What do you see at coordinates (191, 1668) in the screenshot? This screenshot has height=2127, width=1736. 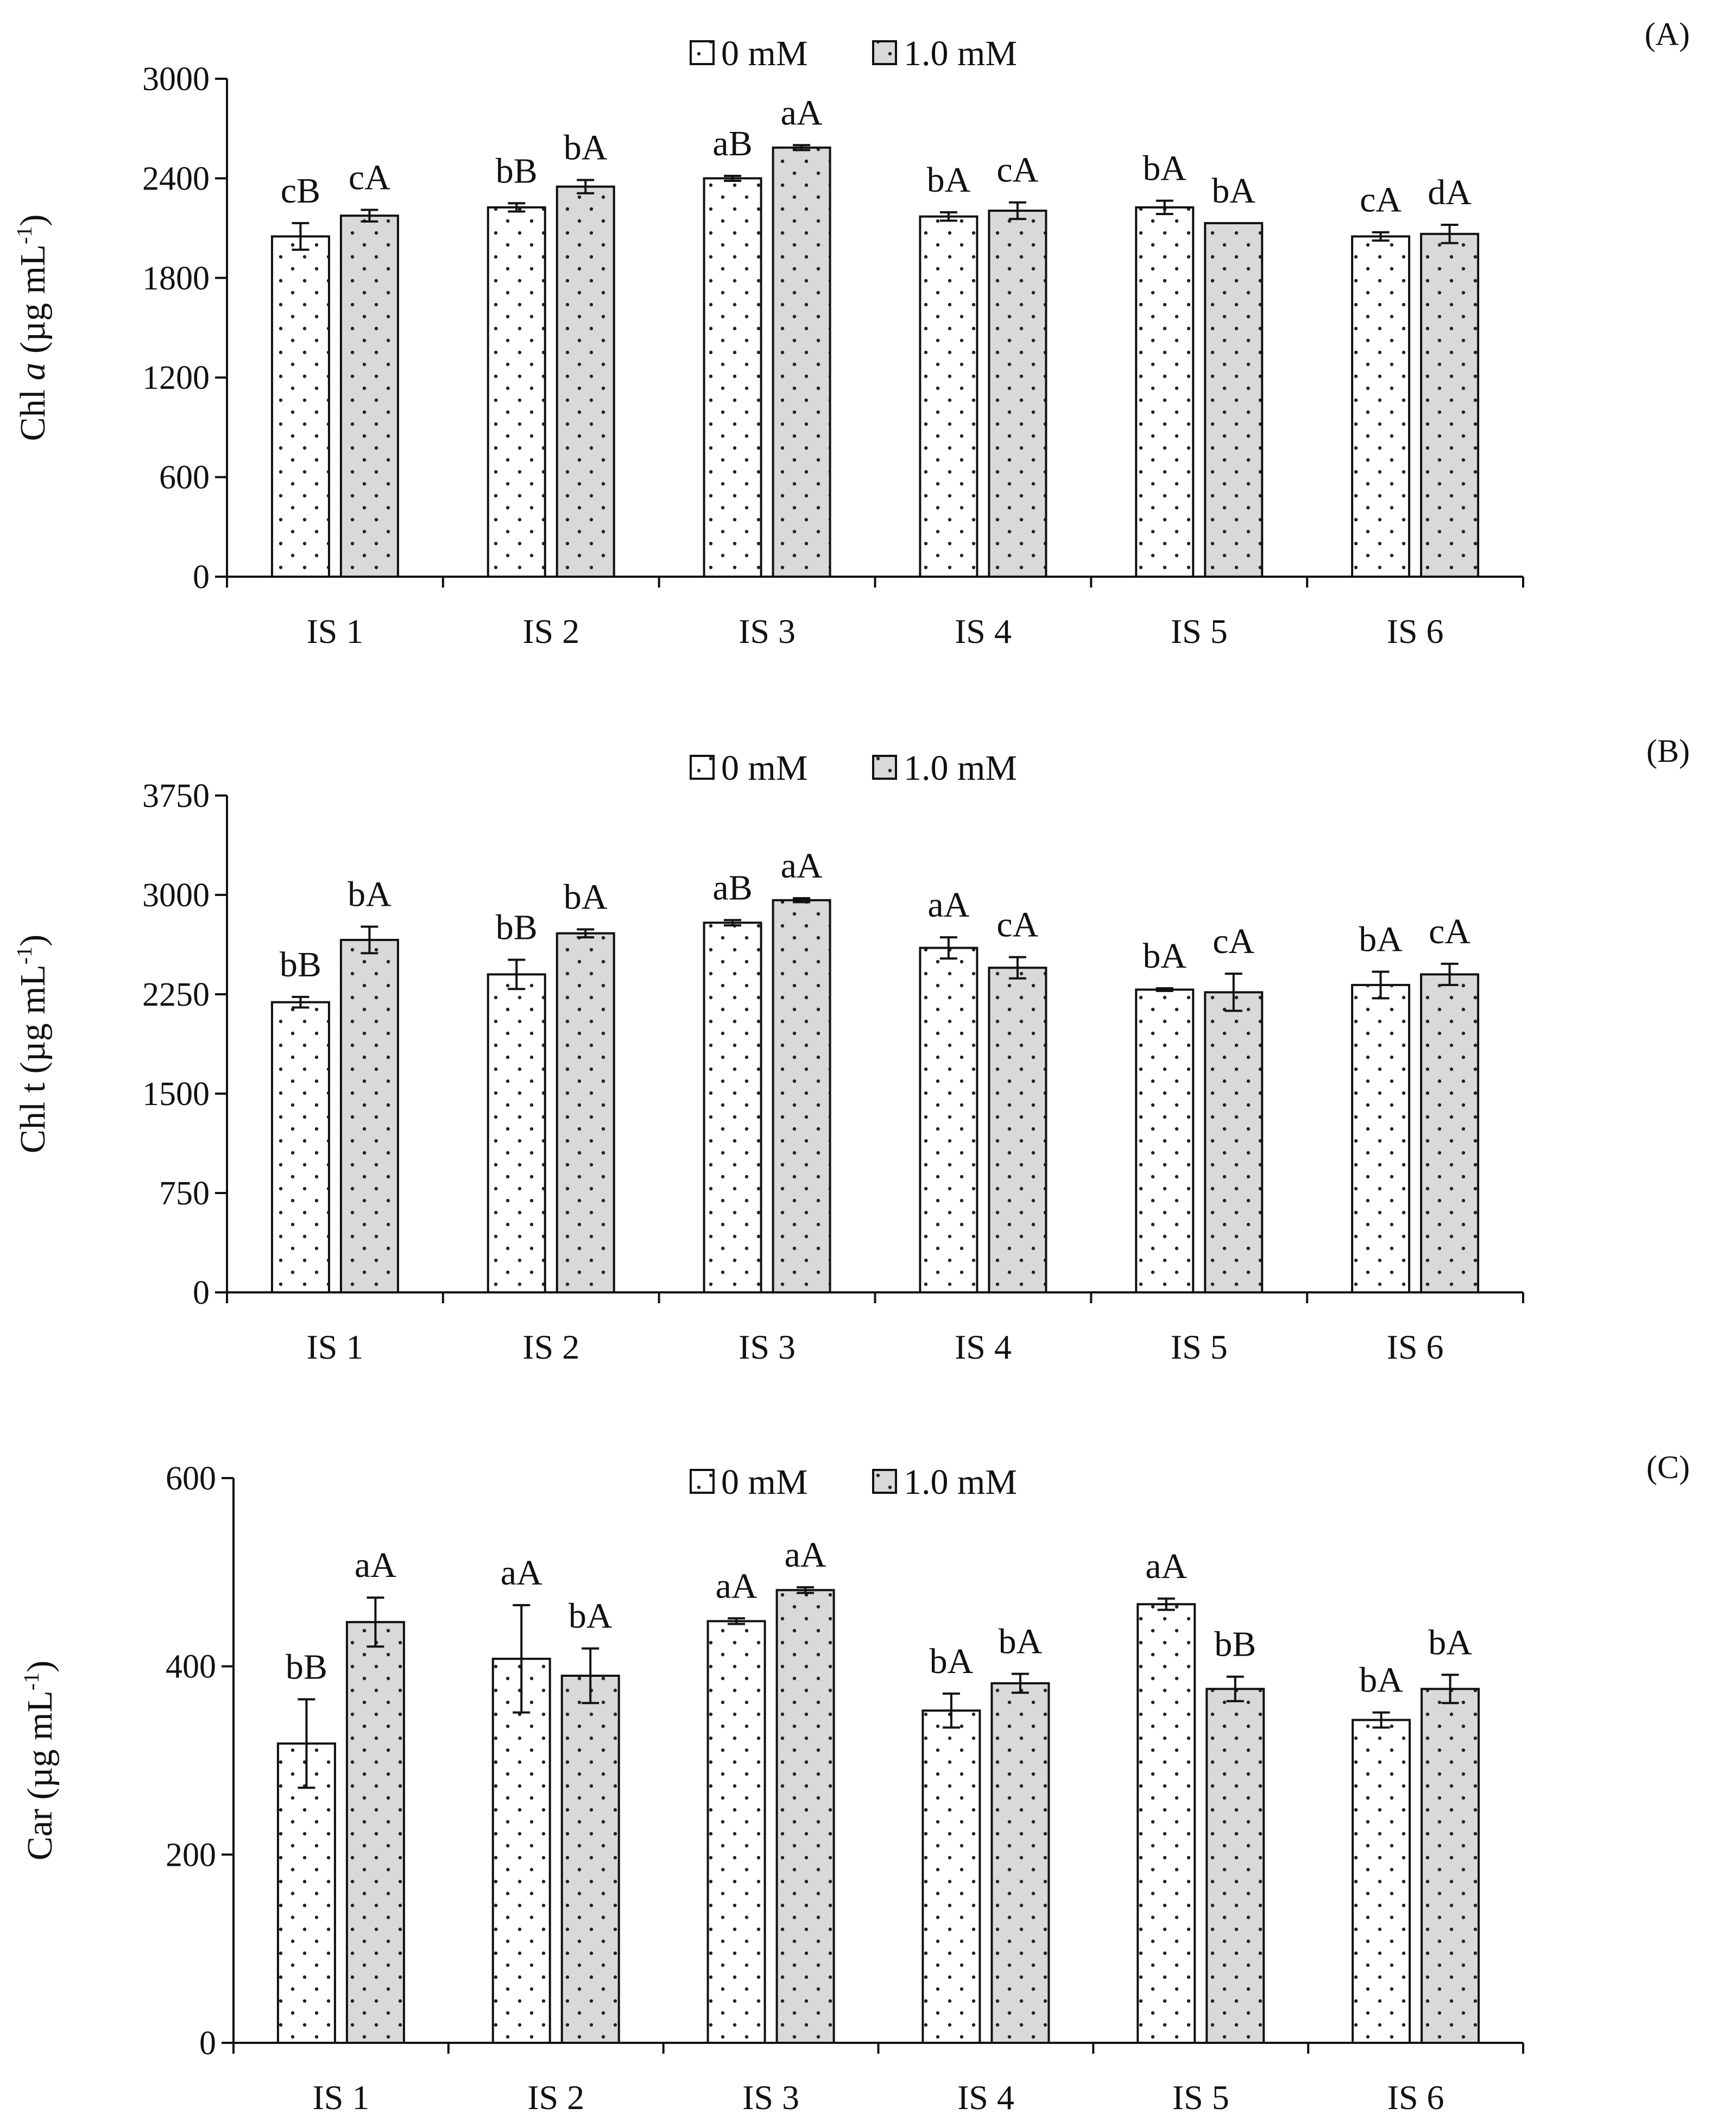 I see `y-tick-label: 400` at bounding box center [191, 1668].